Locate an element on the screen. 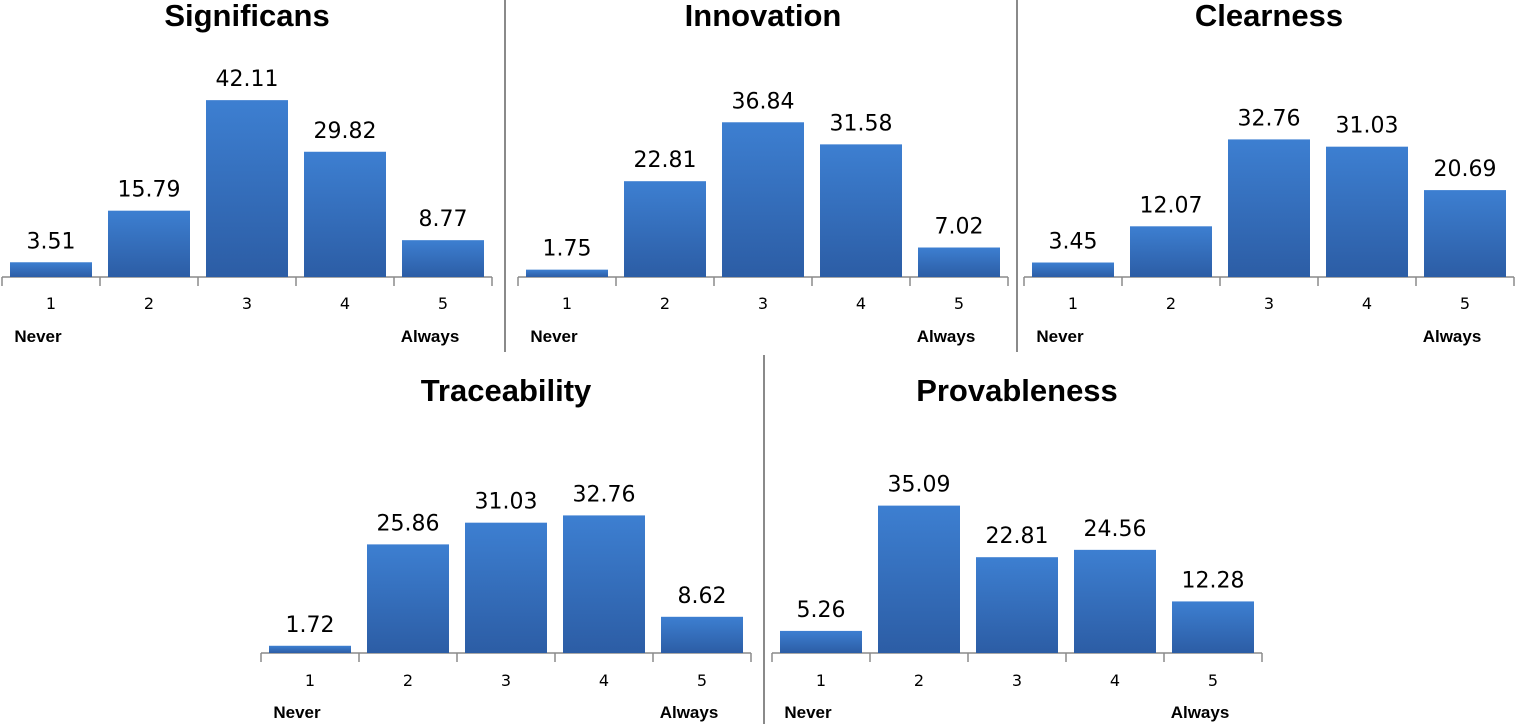  chart-title: Provableness is located at coordinates (1017, 390).